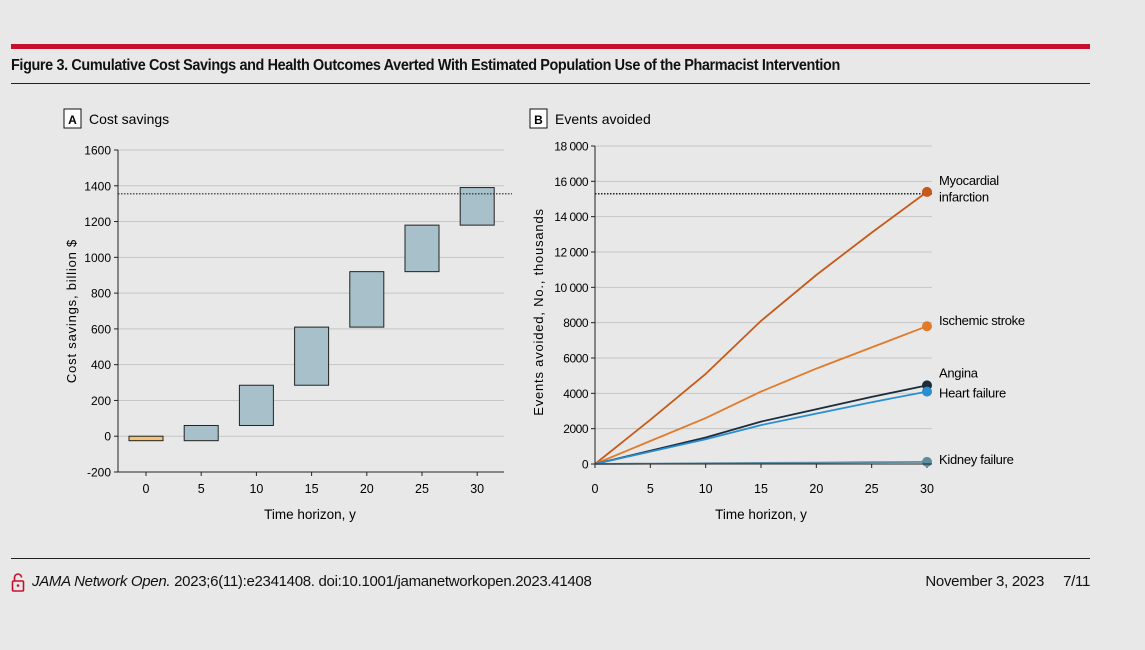 This screenshot has width=1145, height=650. Describe the element at coordinates (312, 356) in the screenshot. I see `panel-a-bar-15y` at that location.